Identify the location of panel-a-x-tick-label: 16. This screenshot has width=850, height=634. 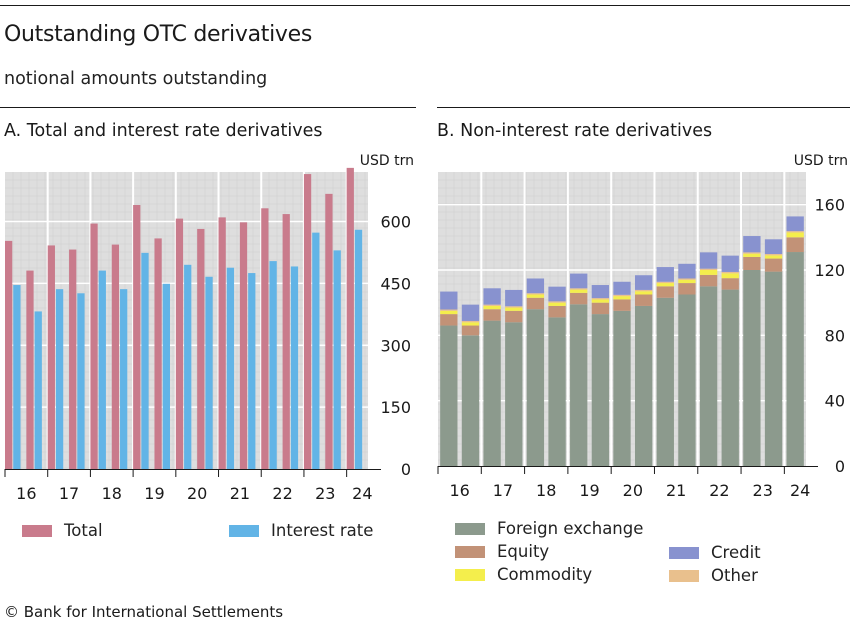
(26, 493).